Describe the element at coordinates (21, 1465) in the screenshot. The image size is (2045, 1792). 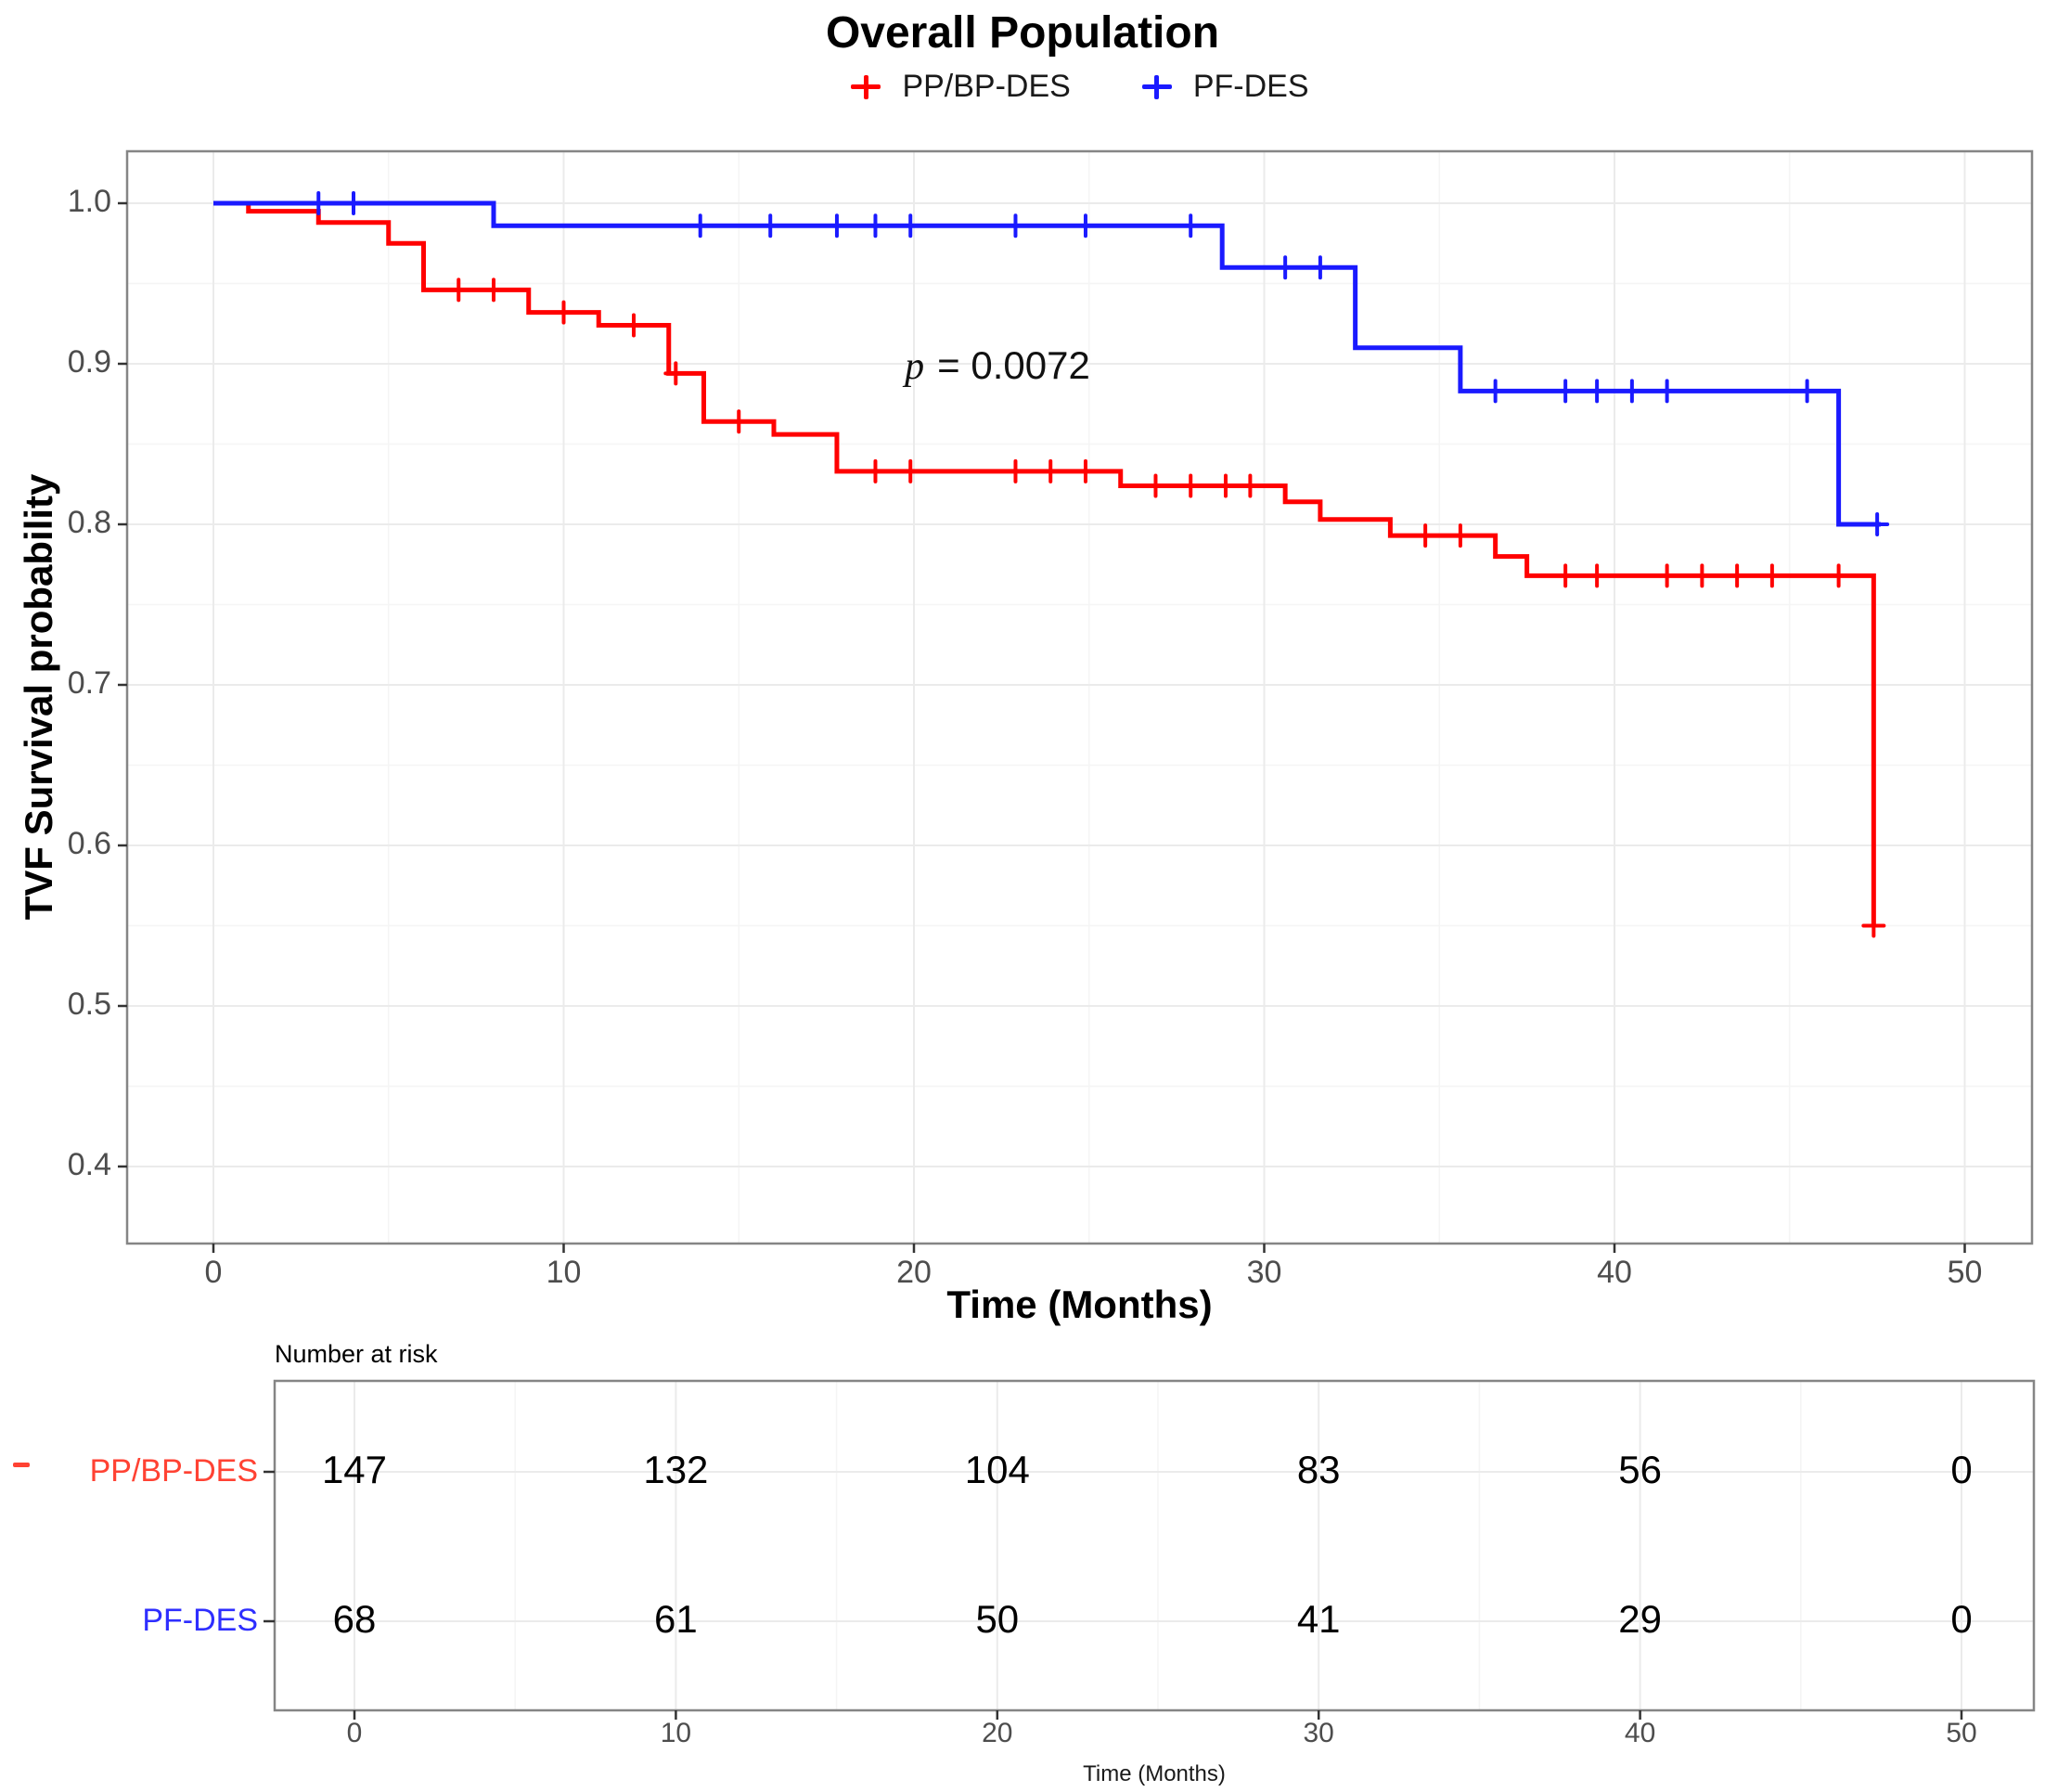
I see `risk-row-marker-fragment` at that location.